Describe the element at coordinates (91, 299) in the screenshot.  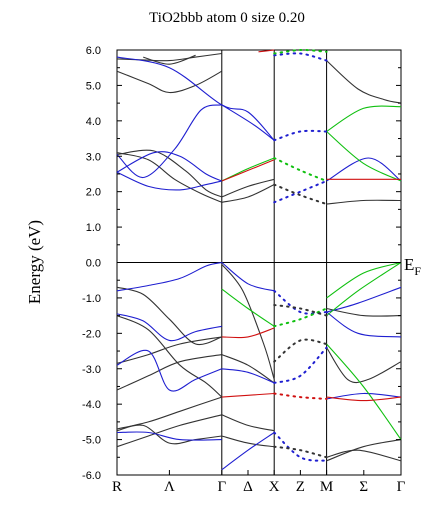
I see `y-tick-label: -1.0` at that location.